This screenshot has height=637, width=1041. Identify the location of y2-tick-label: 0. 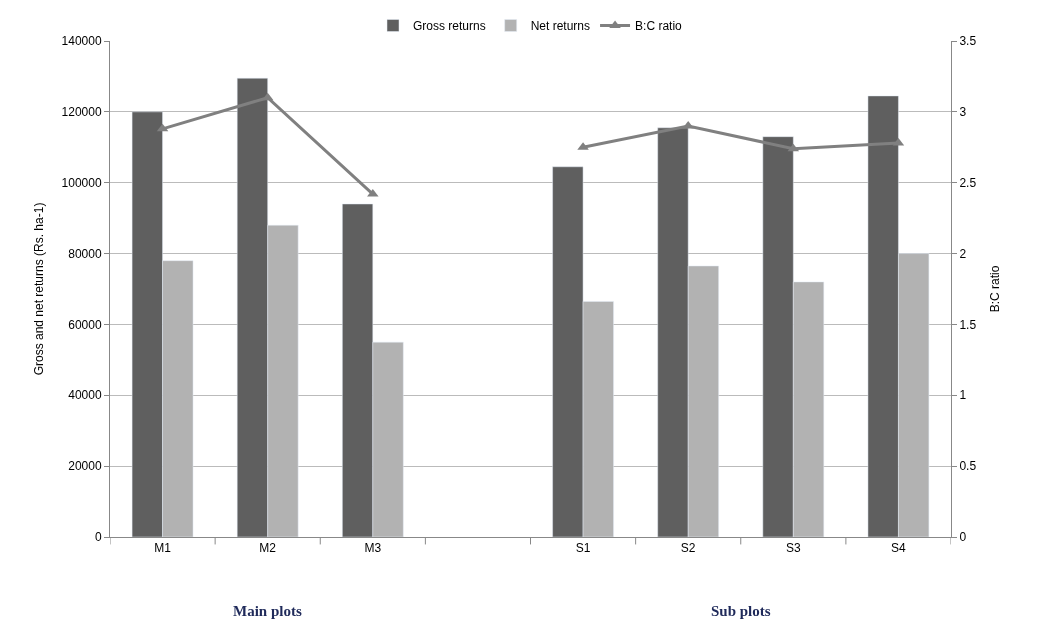
(963, 537).